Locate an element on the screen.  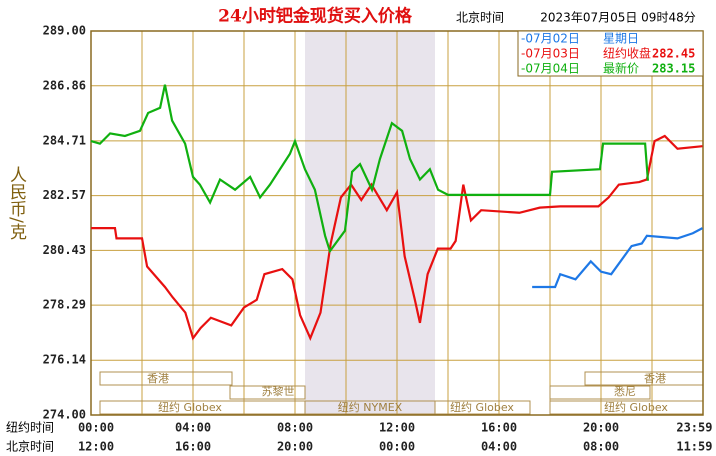
session-label: 纽约 NYMEX is located at coordinates (370, 407).